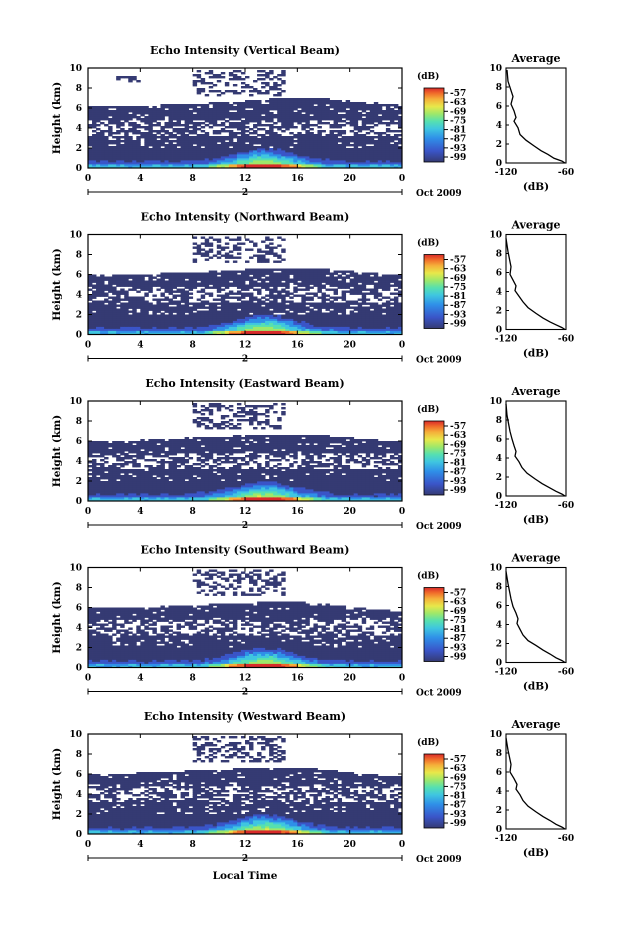 Image resolution: width=619 pixels, height=929 pixels. Describe the element at coordinates (458, 103) in the screenshot. I see `colorbar-tick-label: -63` at that location.